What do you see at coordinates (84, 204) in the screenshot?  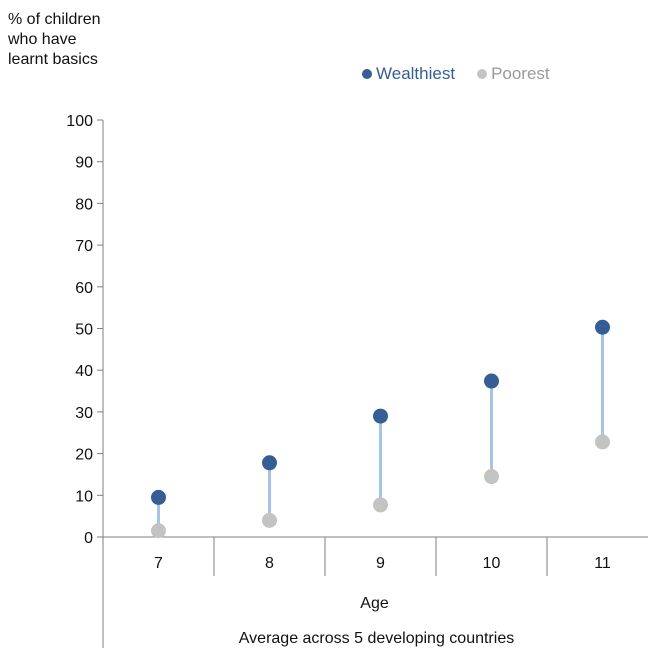 I see `y-tick-label: 80` at bounding box center [84, 204].